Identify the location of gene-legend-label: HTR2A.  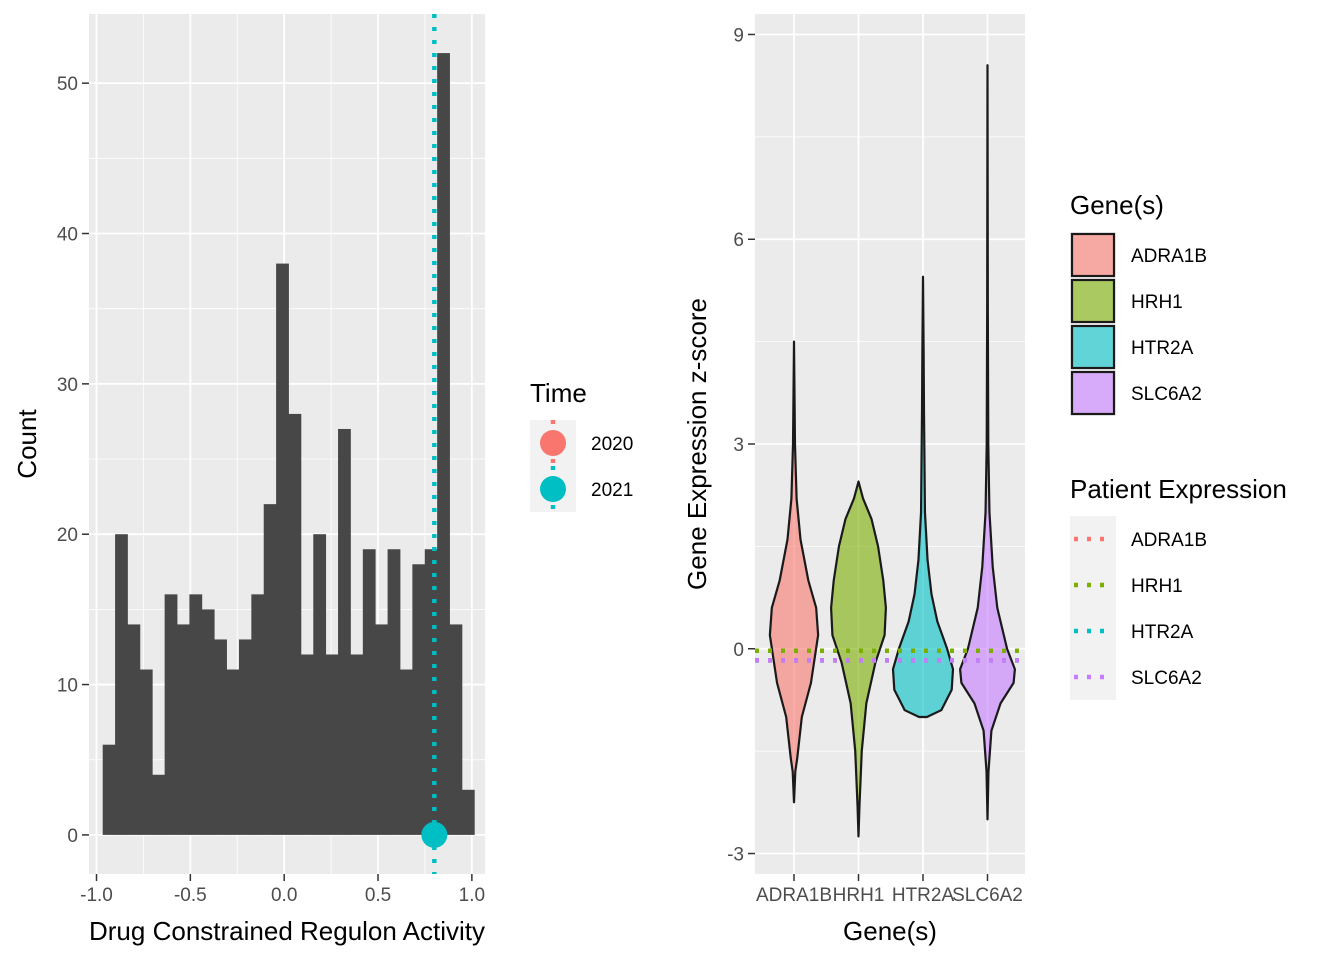
(1162, 348).